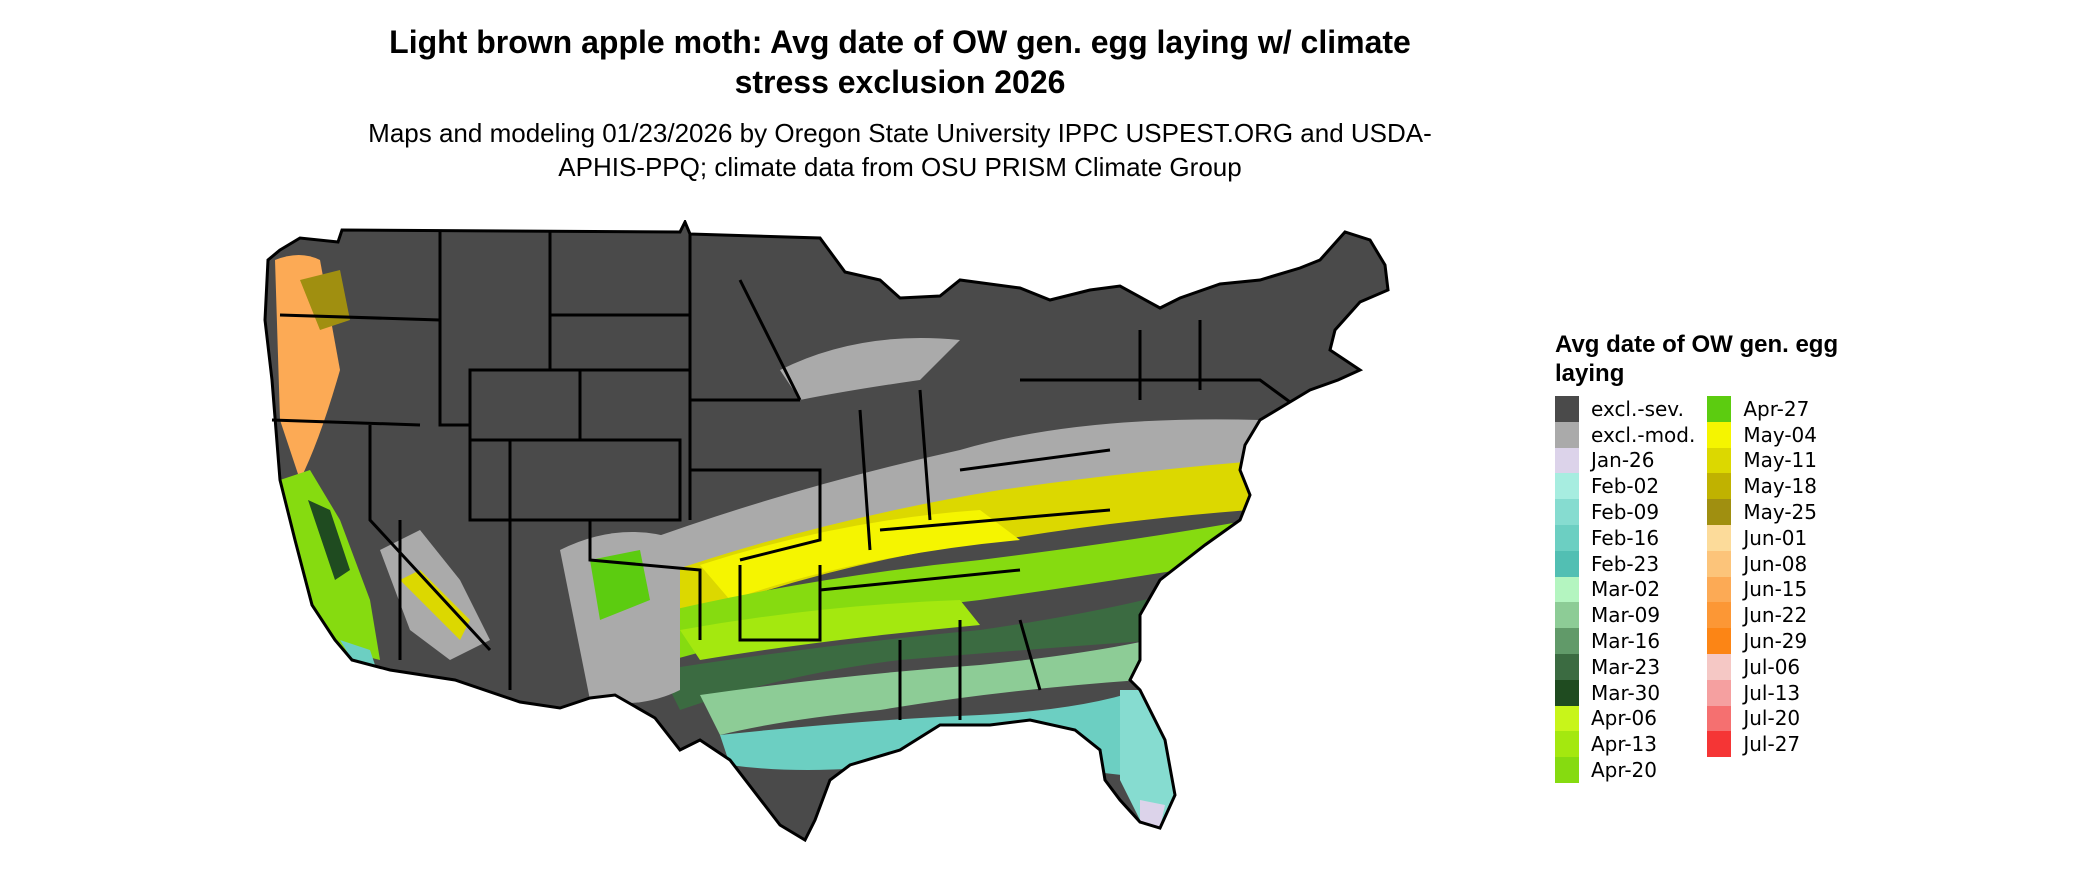 This screenshot has height=892, width=2100. I want to click on legend-label: Jun-22, so click(1775, 615).